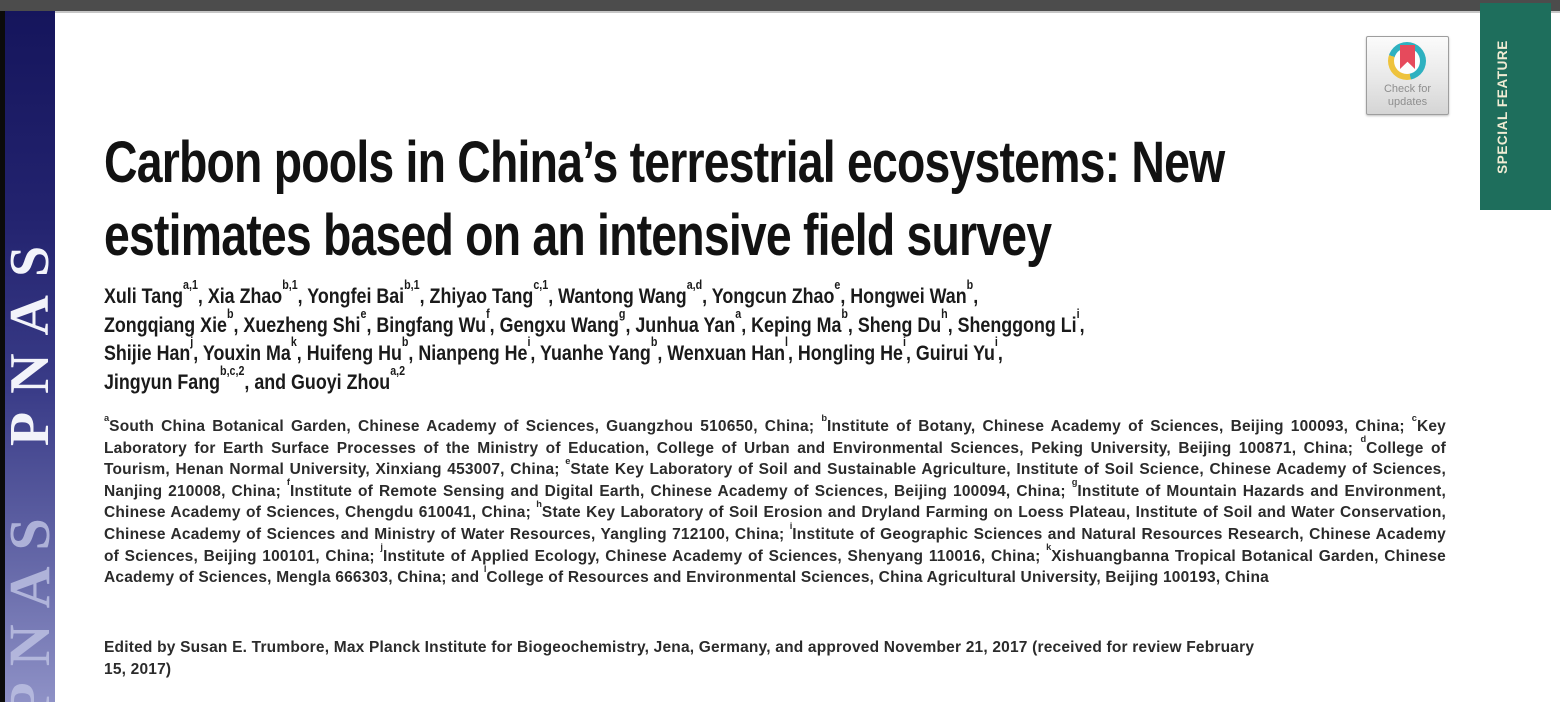 Image resolution: width=1560 pixels, height=702 pixels. I want to click on check-for-updates-label: Check for updates, so click(1407, 96).